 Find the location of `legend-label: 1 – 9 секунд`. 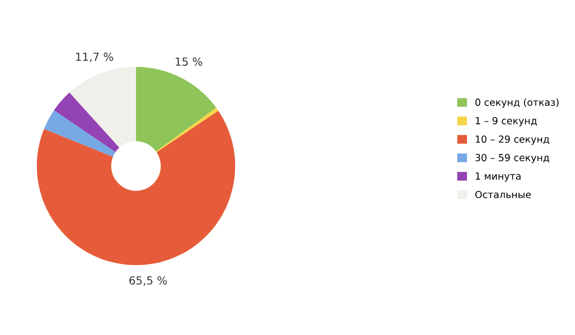

legend-label: 1 – 9 секунд is located at coordinates (506, 121).